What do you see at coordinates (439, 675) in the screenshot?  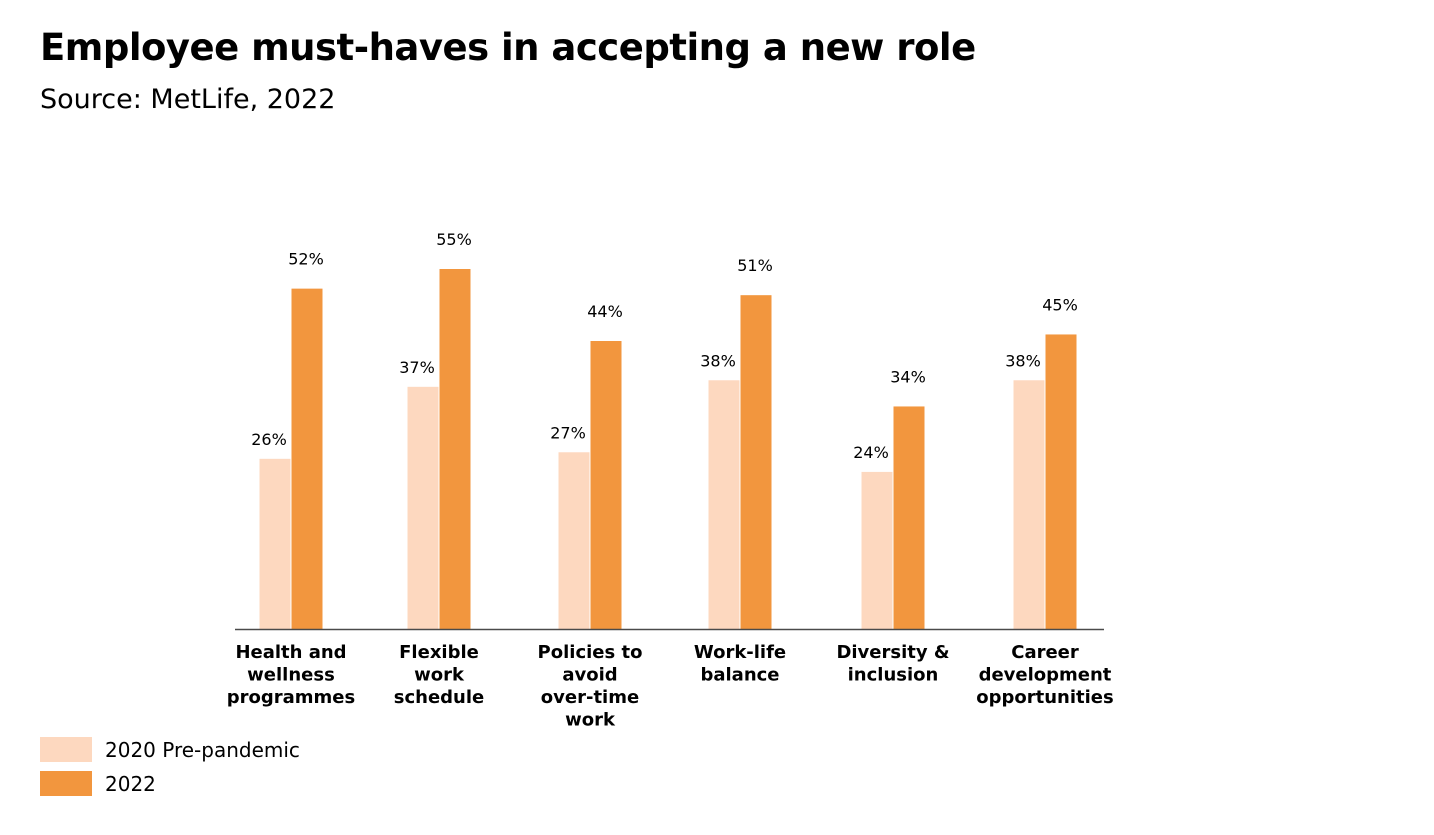 I see `category-label-1: Flexible work schedule` at bounding box center [439, 675].